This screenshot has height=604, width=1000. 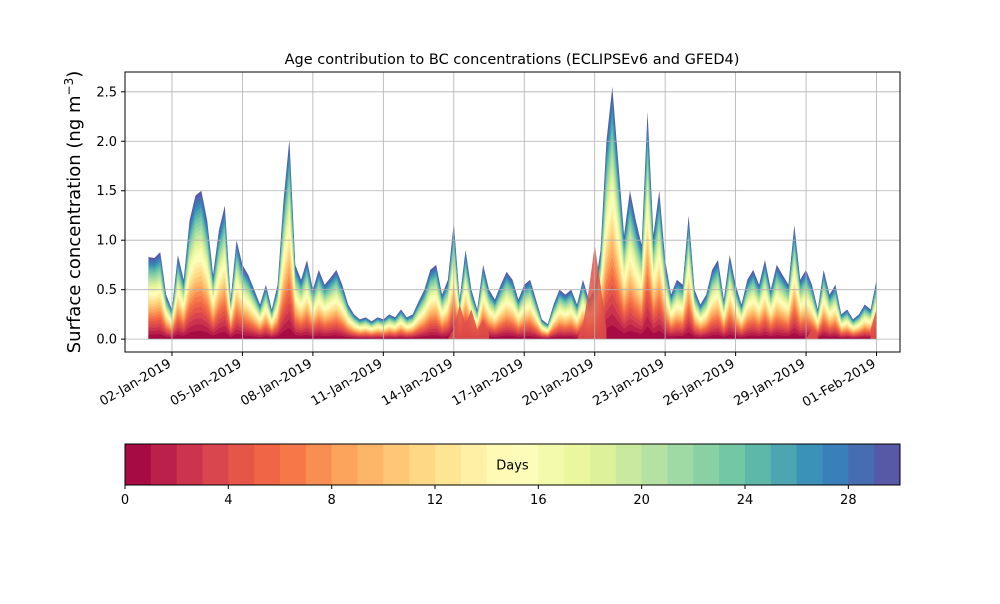 I want to click on x-tick-label: 11-Jan-2019, so click(x=347, y=382).